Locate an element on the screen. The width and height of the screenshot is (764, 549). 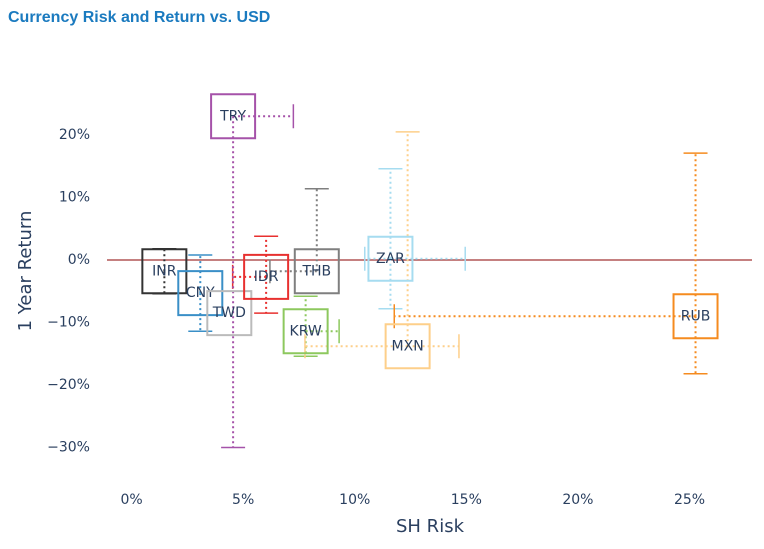
point-label: ZAR is located at coordinates (390, 259).